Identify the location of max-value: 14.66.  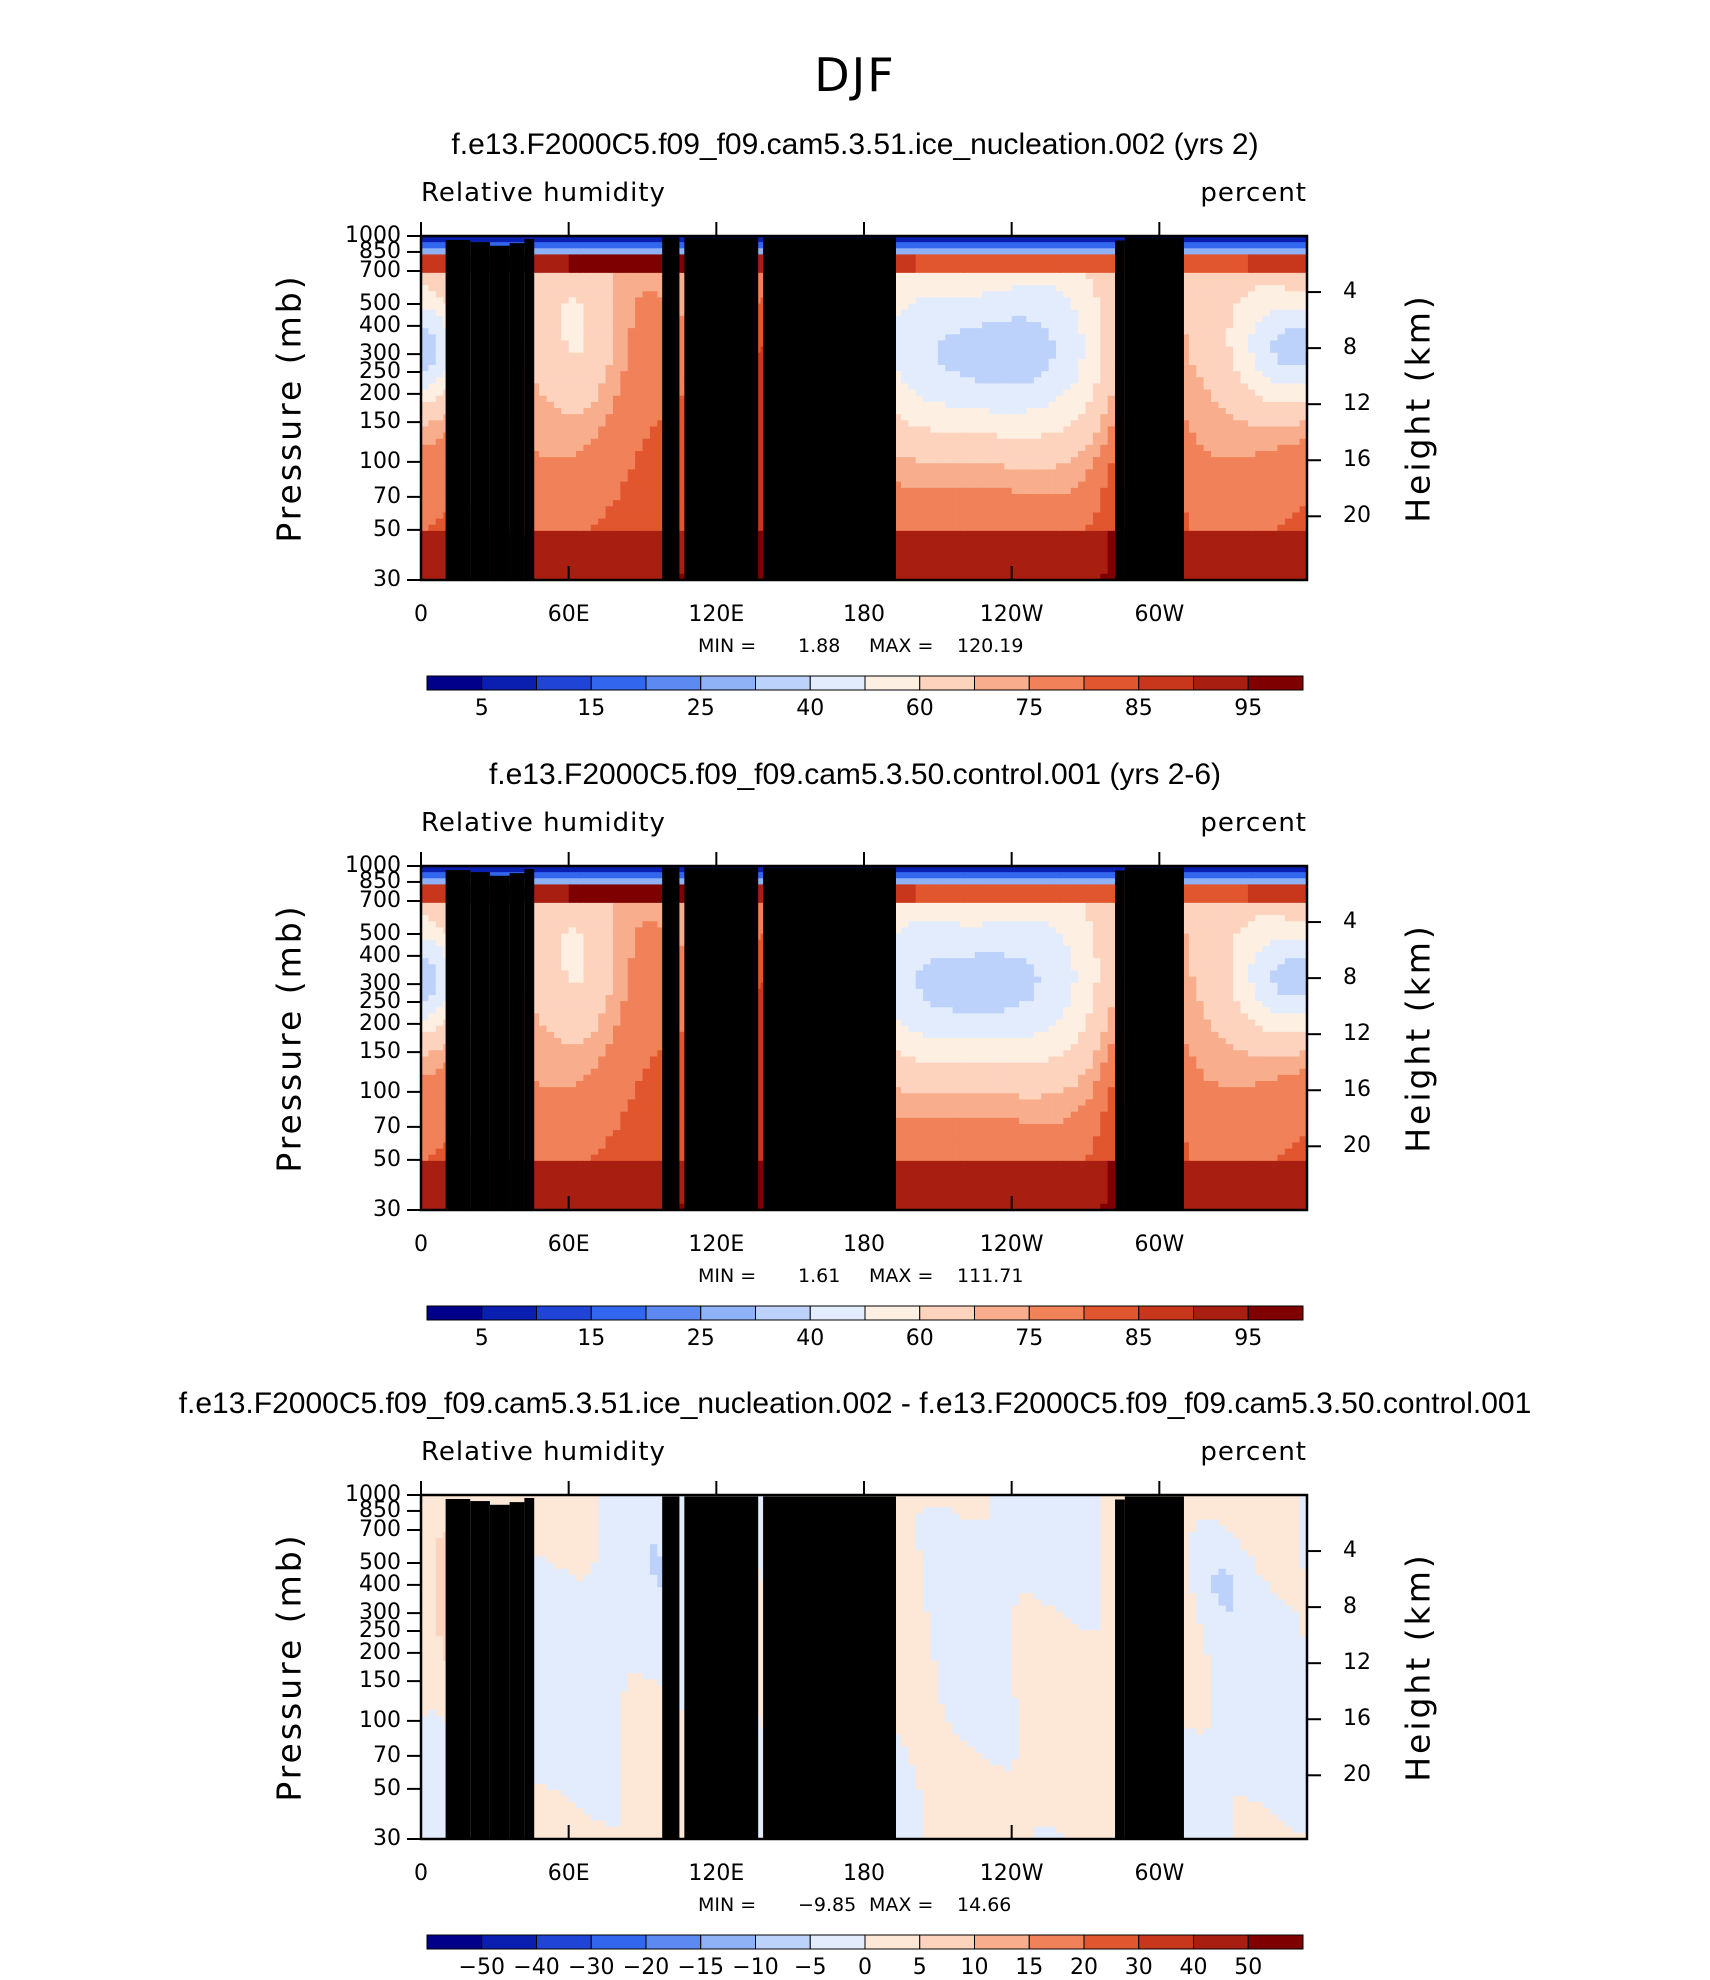
(984, 1905).